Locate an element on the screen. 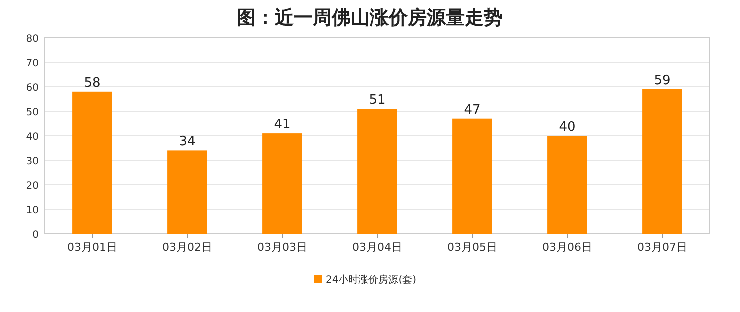  data-label: 34 is located at coordinates (187, 142).